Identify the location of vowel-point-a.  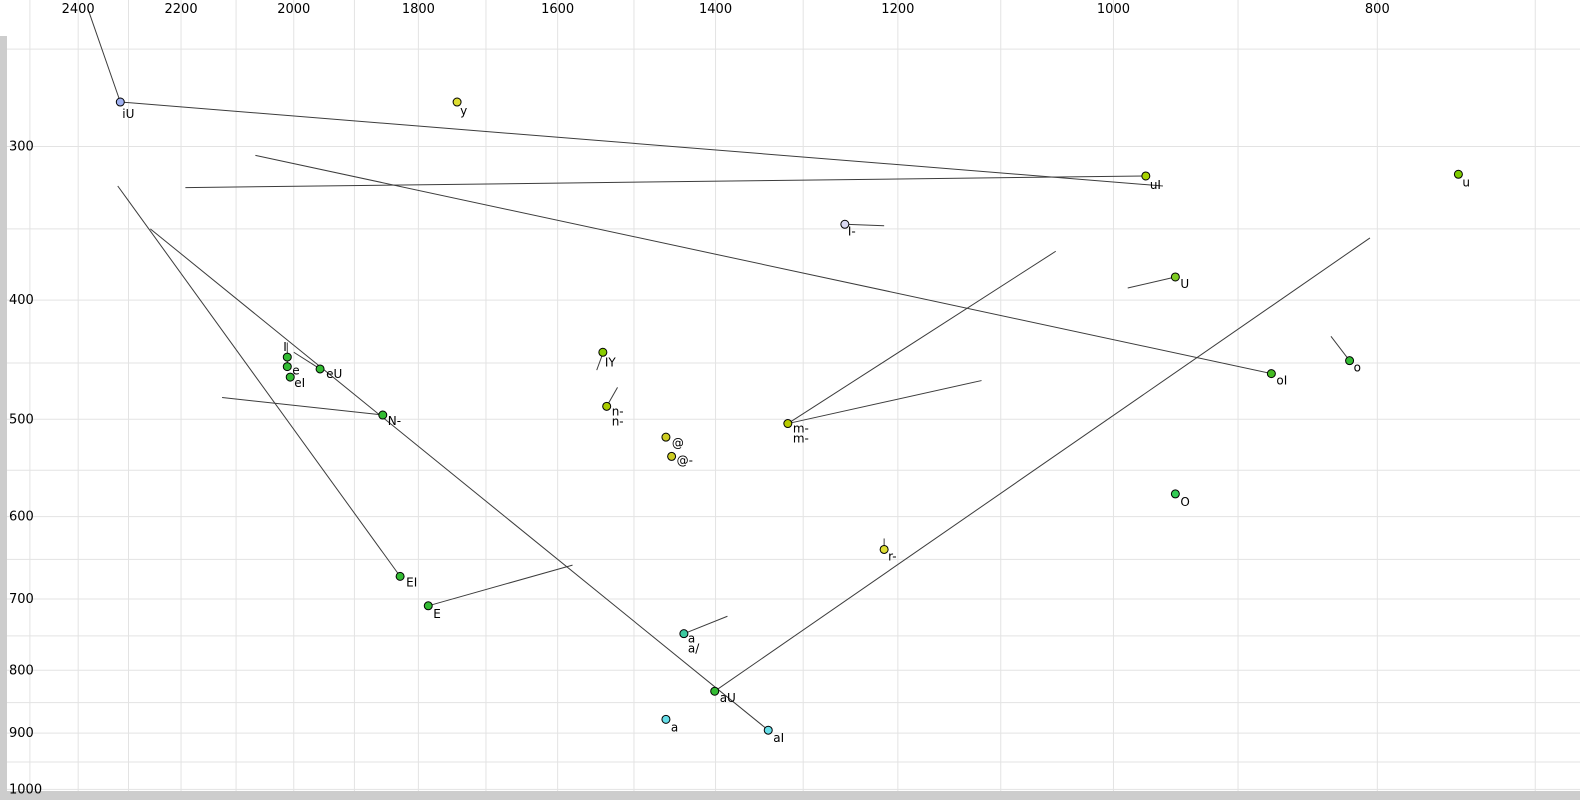
(666, 719).